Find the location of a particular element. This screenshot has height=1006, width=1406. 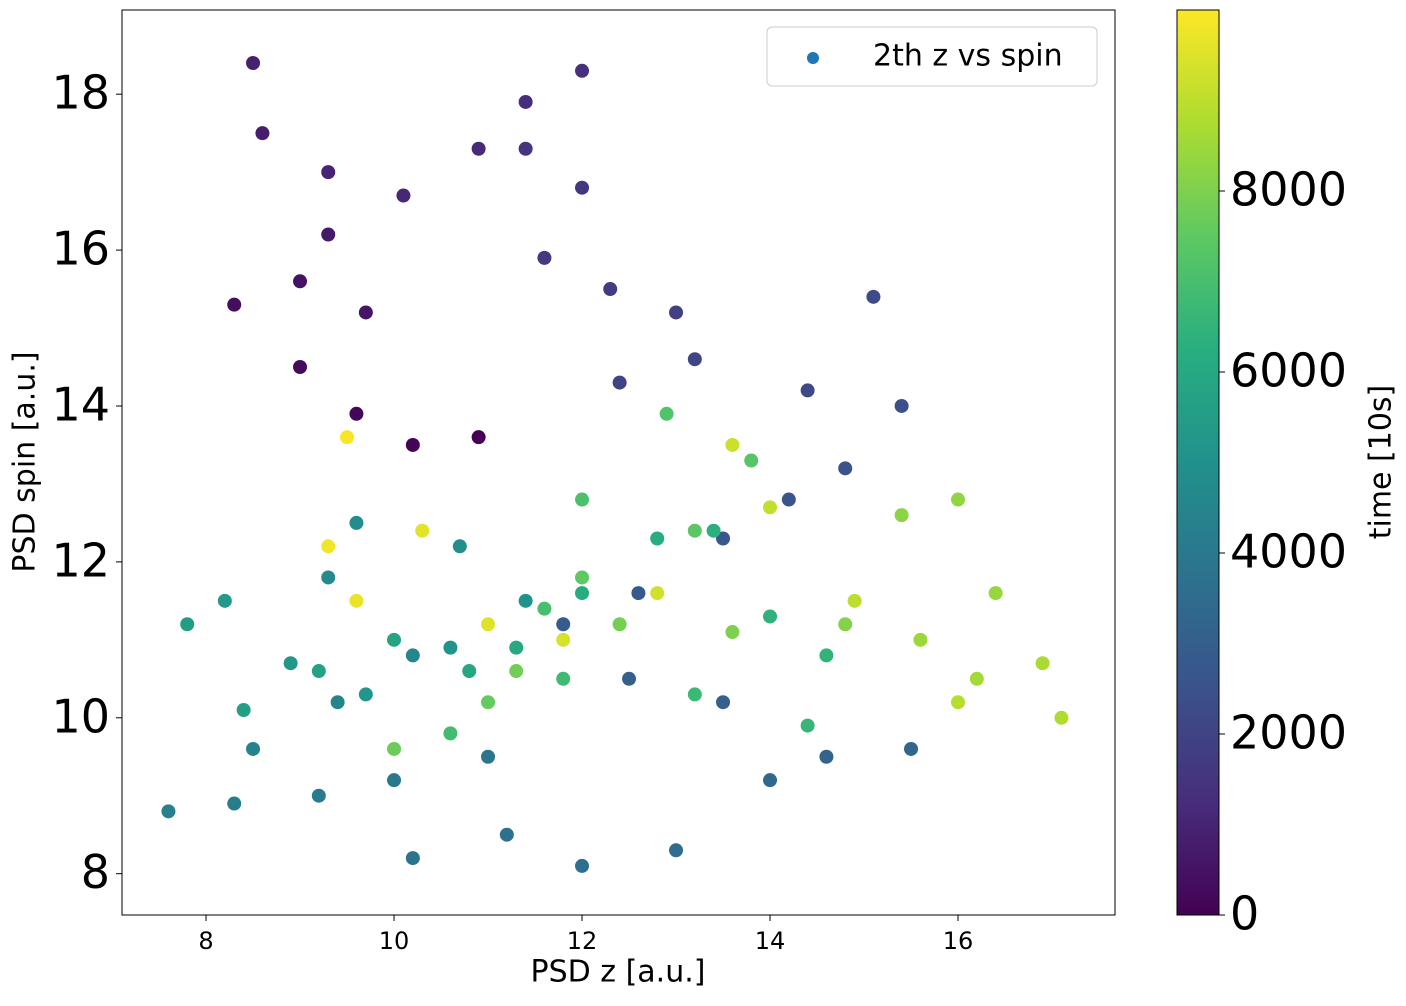

colorbar-tick-label: 0 is located at coordinates (1244, 914).